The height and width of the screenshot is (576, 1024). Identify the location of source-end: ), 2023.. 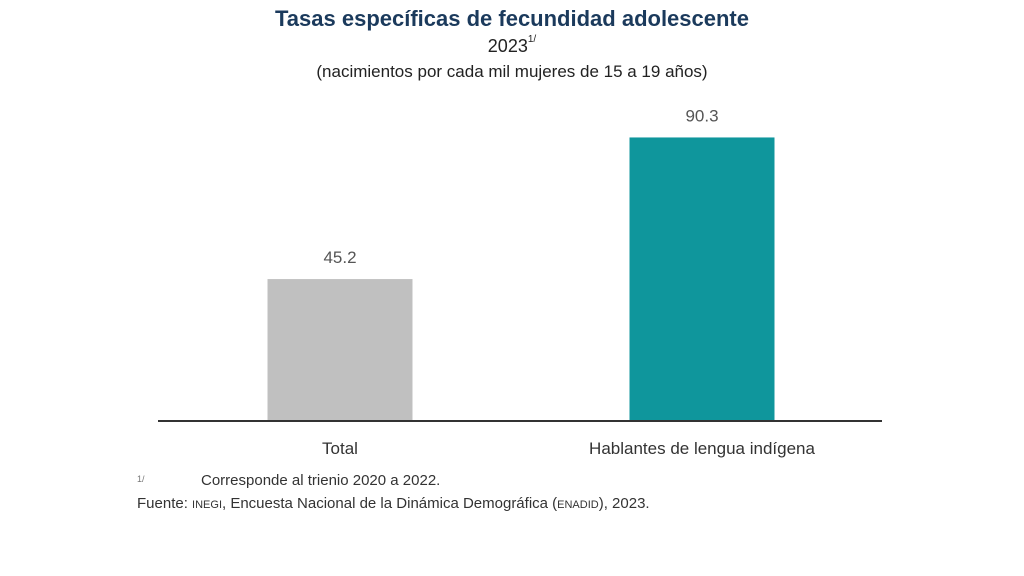
(624, 503).